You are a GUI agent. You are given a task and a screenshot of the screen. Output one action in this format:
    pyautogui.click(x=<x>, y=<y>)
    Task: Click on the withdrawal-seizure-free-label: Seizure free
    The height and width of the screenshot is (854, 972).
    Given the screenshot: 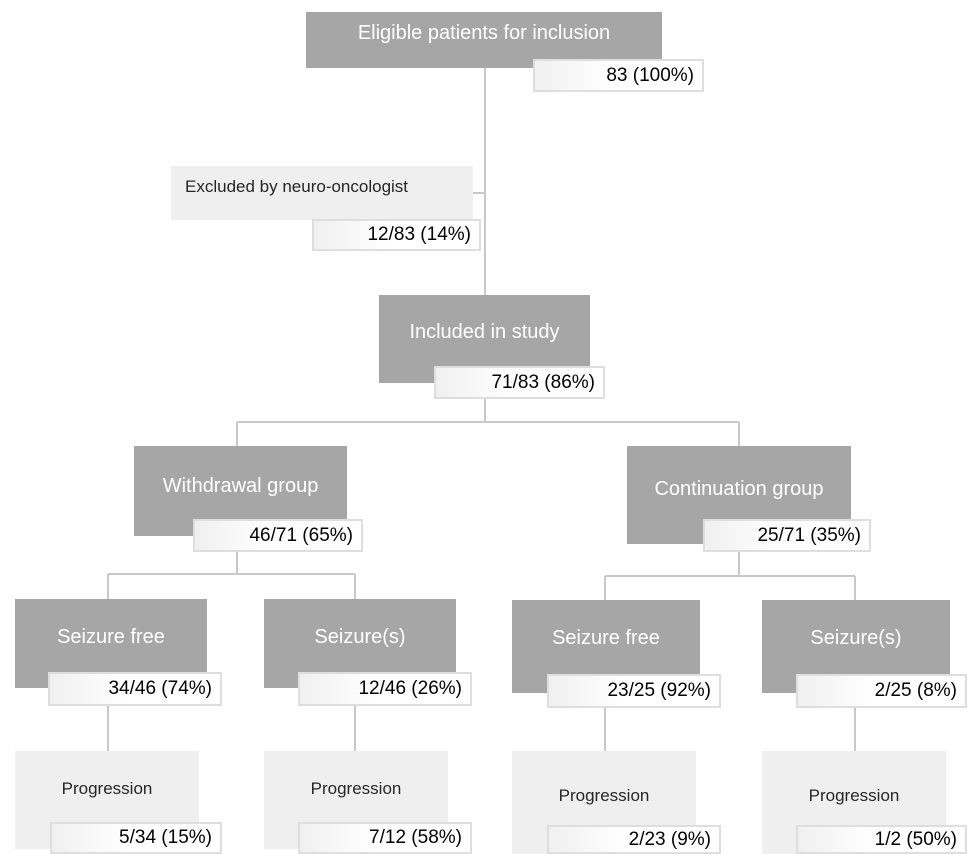 What is the action you would take?
    pyautogui.click(x=111, y=637)
    